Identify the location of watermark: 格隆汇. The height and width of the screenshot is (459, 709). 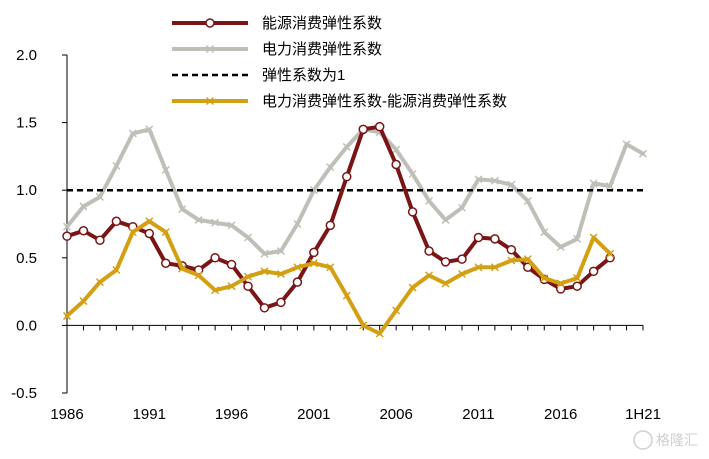
(665, 440).